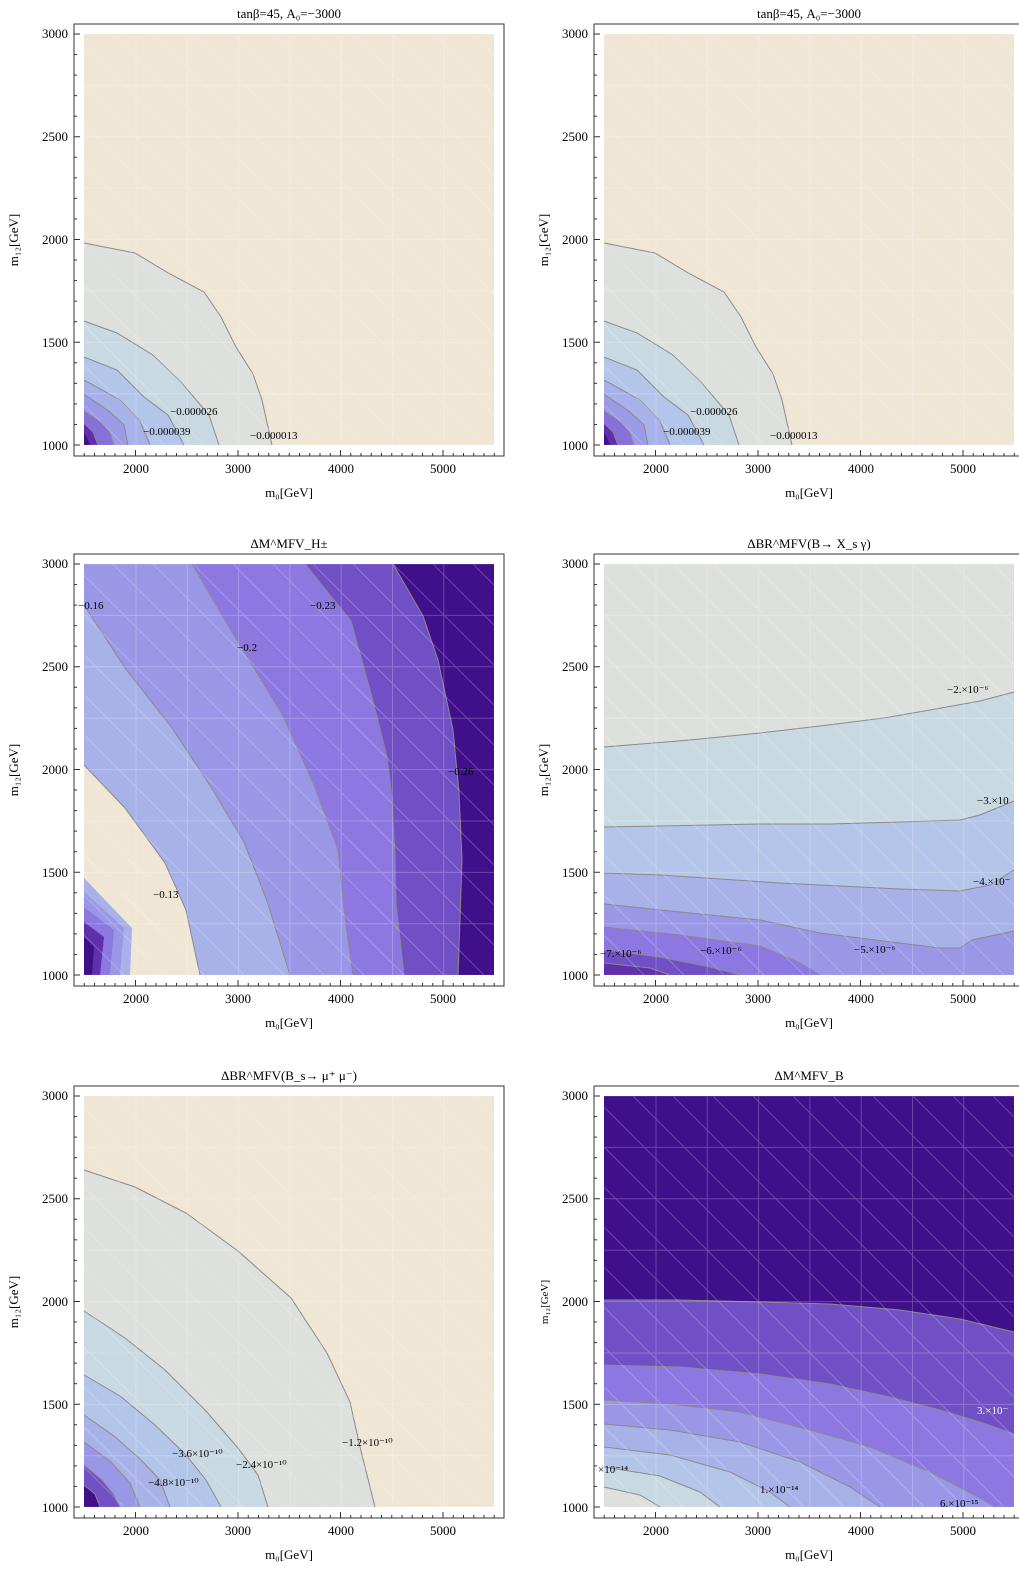 Image resolution: width=1019 pixels, height=1573 pixels. I want to click on contour-labels: −0.16 −0.23 −0.2 −0.26 −0.13, so click(276, 750).